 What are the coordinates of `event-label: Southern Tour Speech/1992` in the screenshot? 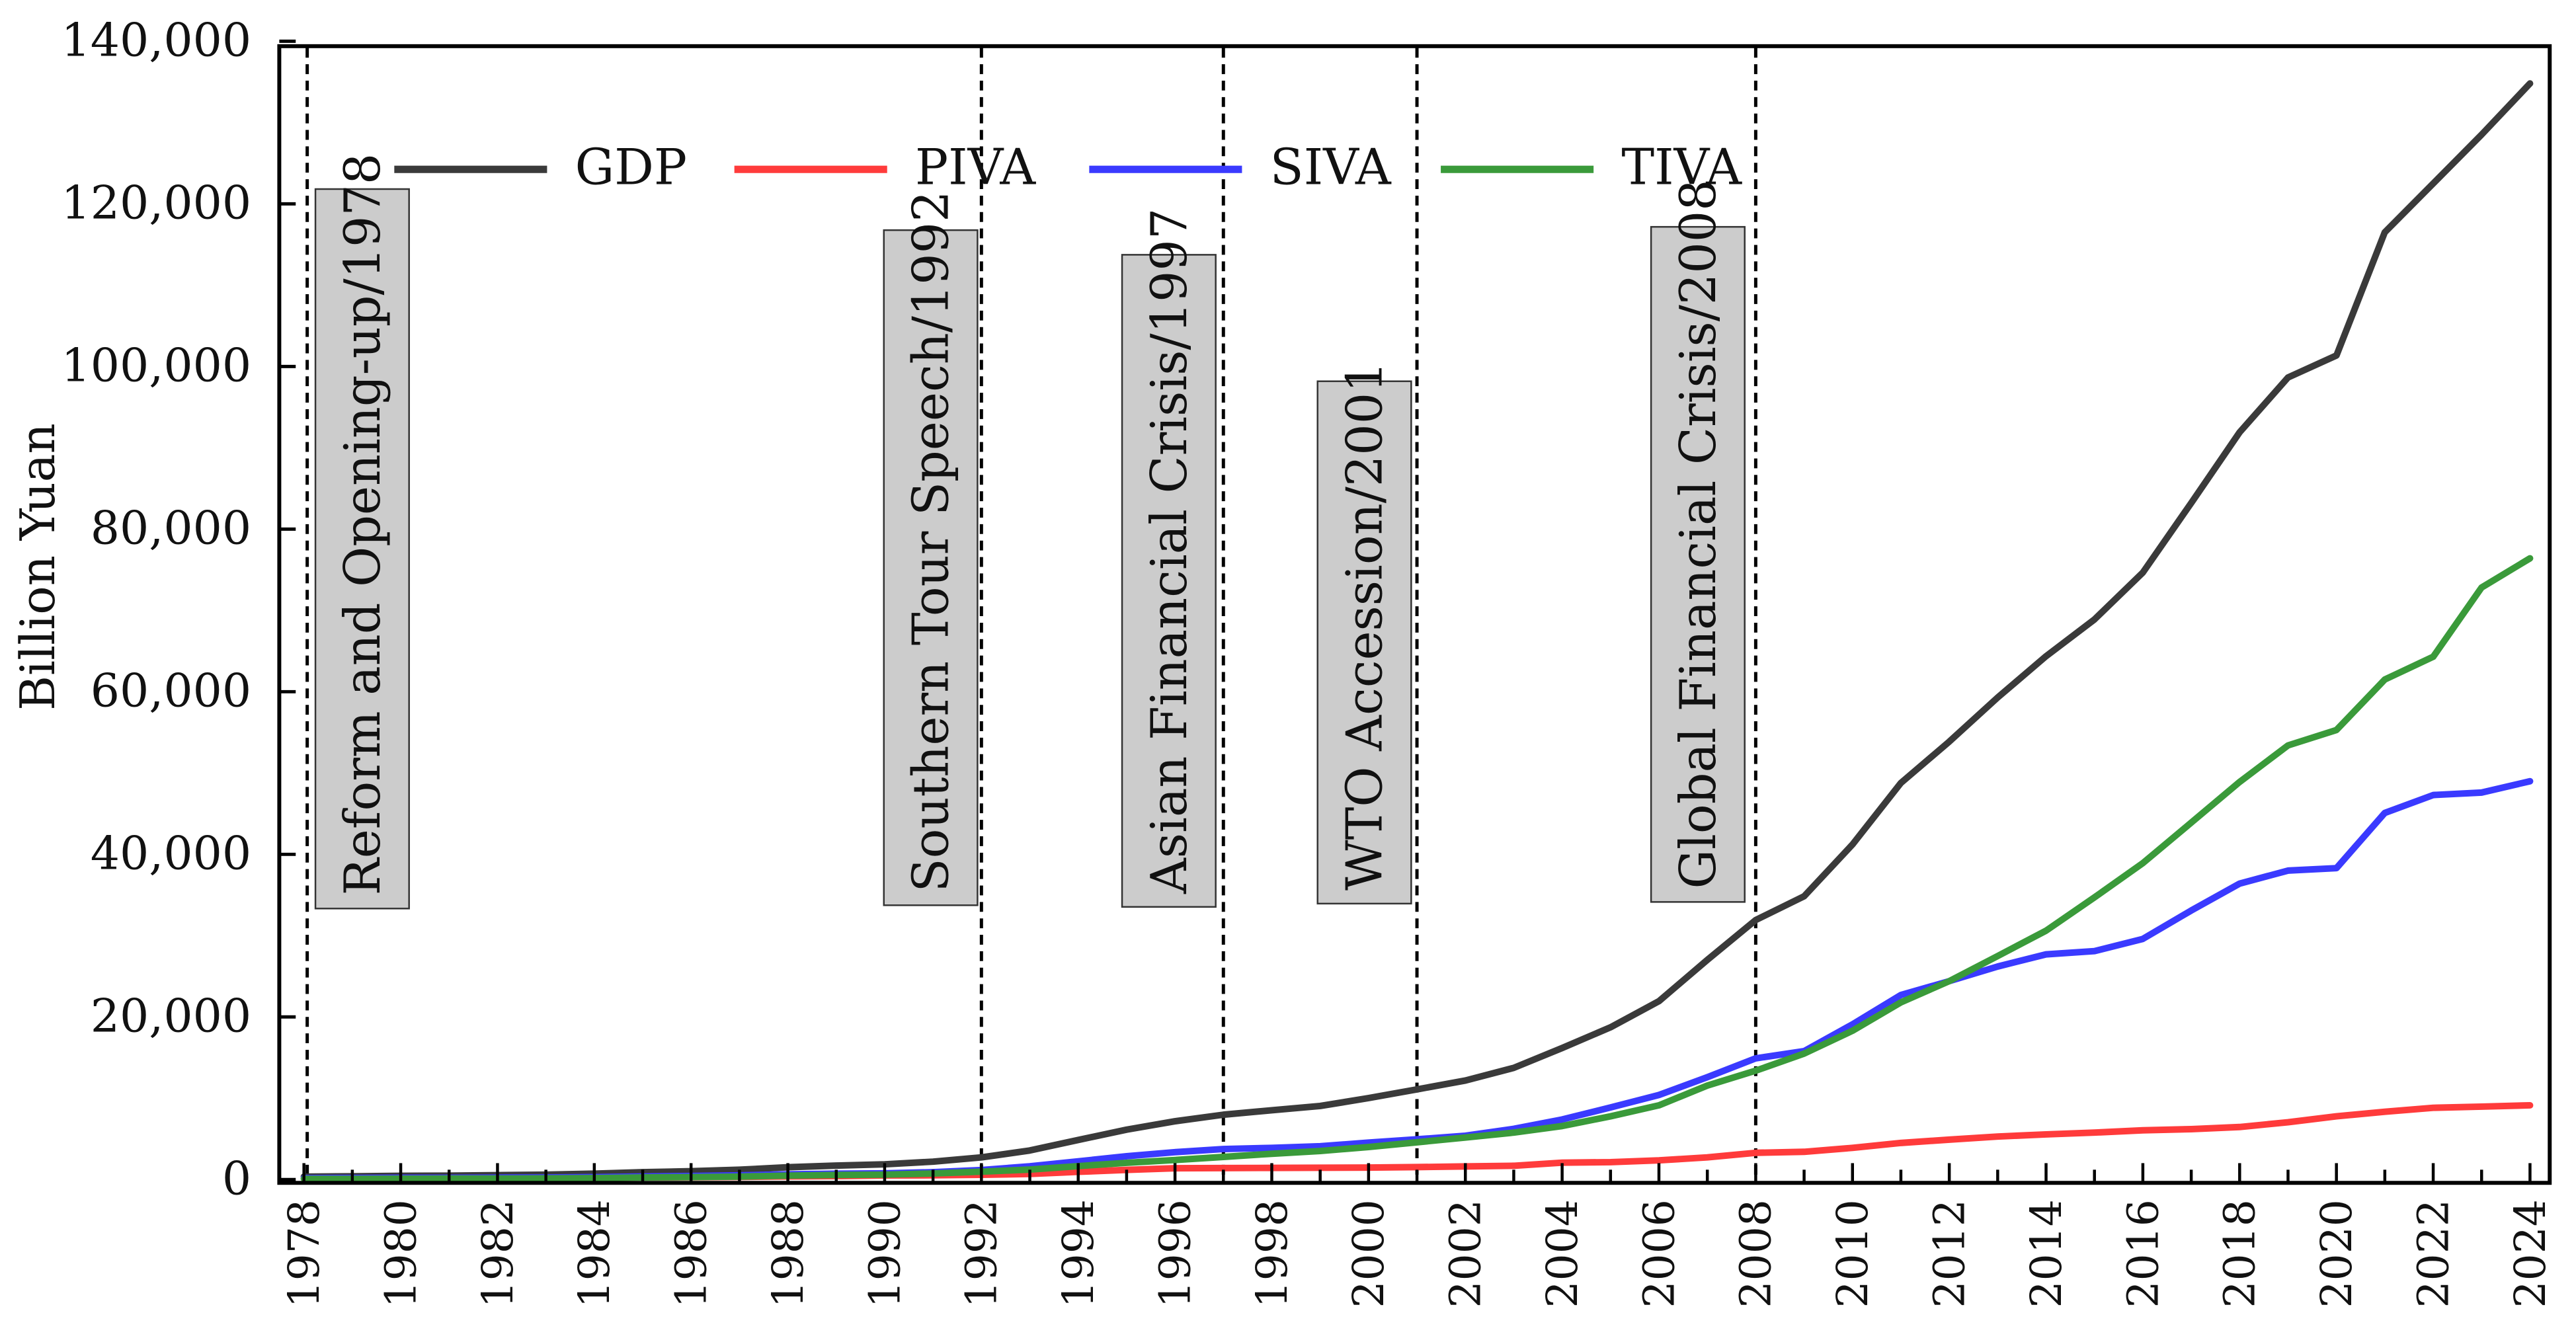 It's located at (932, 541).